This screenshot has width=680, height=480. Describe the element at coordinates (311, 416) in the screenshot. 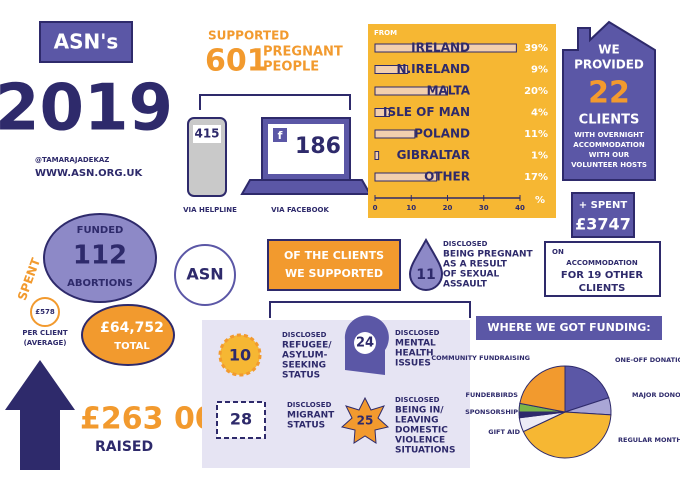

I see `client-line: MIGRANT` at that location.